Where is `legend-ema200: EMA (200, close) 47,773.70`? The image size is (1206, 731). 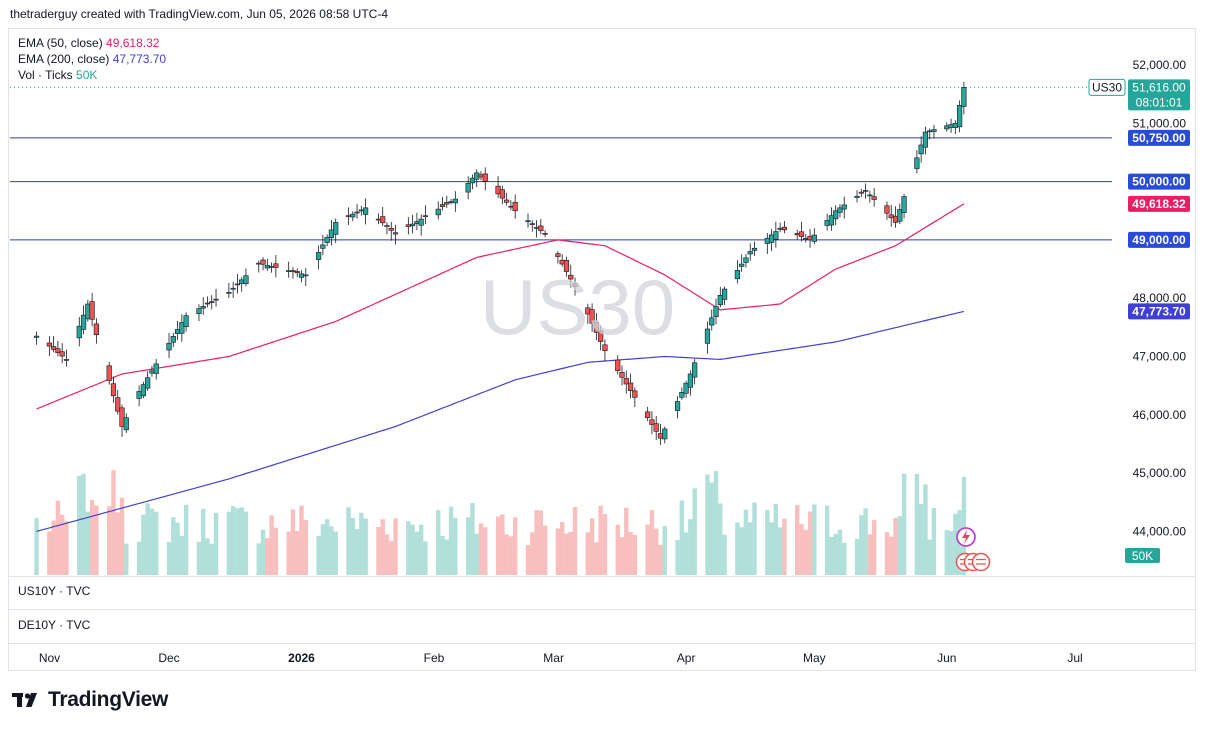 legend-ema200: EMA (200, close) 47,773.70 is located at coordinates (92, 59).